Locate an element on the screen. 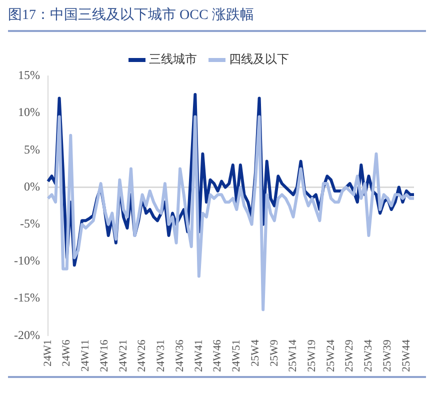 The width and height of the screenshot is (440, 410). x-tick-label: 24W21 is located at coordinates (123, 356).